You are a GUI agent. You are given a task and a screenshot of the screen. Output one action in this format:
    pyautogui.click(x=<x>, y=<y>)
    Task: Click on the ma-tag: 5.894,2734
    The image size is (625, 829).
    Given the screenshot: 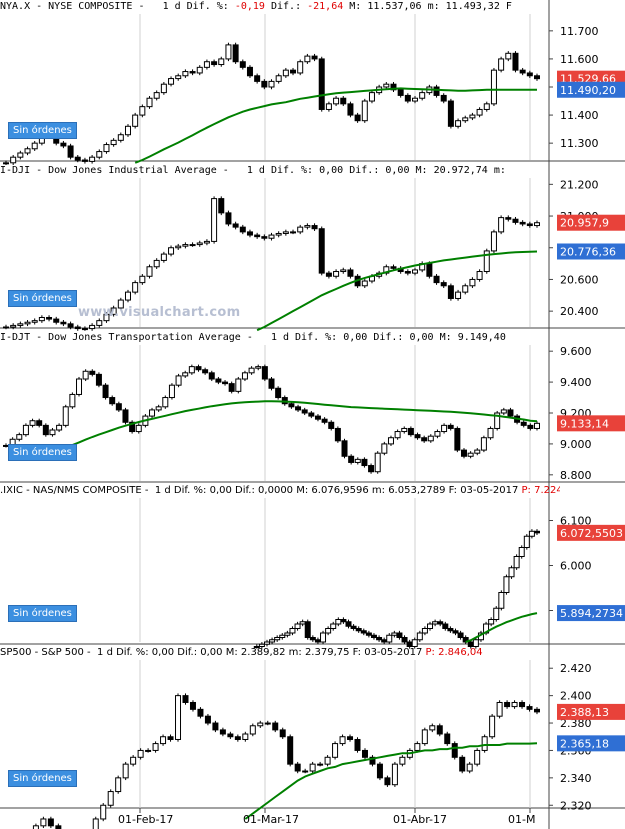 What is the action you would take?
    pyautogui.click(x=591, y=613)
    